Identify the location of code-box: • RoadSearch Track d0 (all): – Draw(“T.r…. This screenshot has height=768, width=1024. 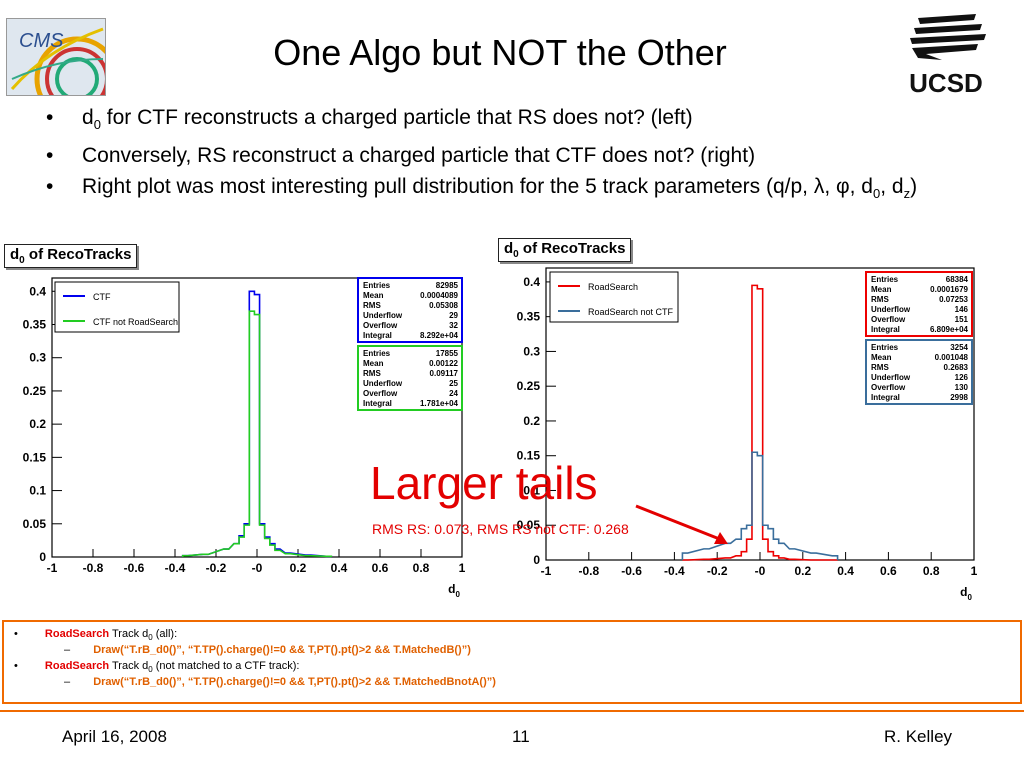
(512, 662).